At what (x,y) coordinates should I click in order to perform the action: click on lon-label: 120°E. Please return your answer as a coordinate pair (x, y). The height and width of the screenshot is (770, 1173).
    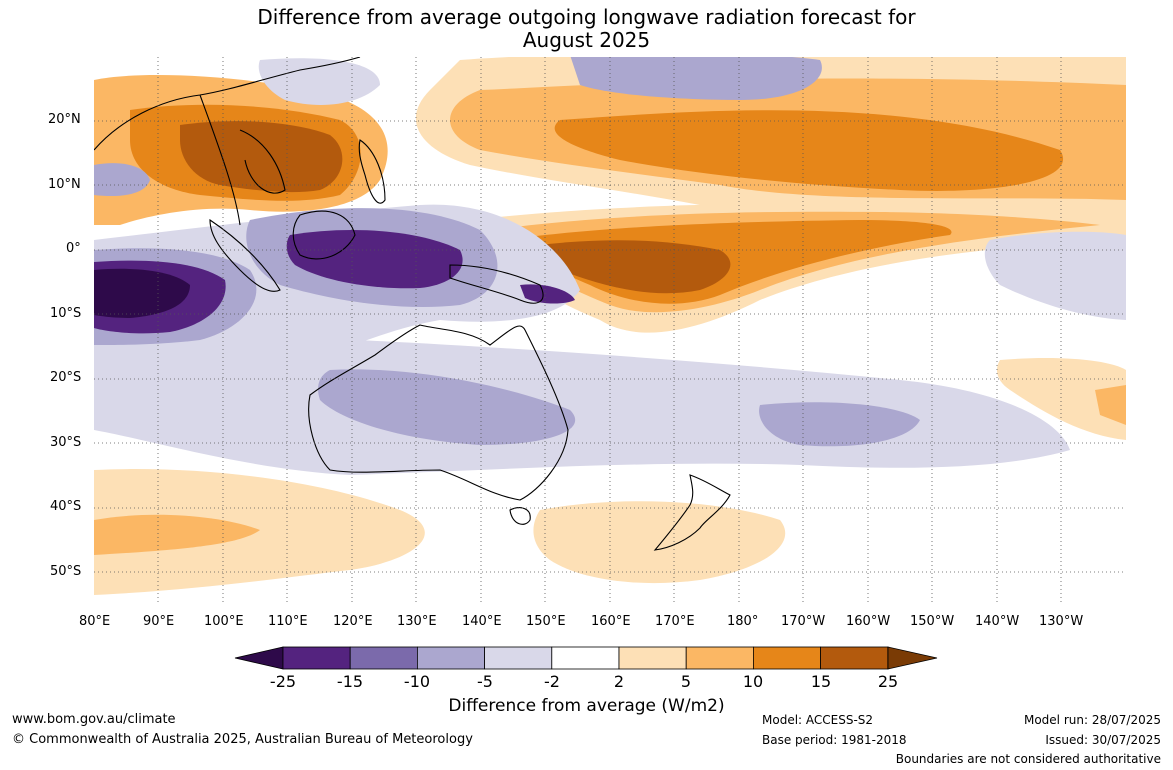
    Looking at the image, I should click on (353, 621).